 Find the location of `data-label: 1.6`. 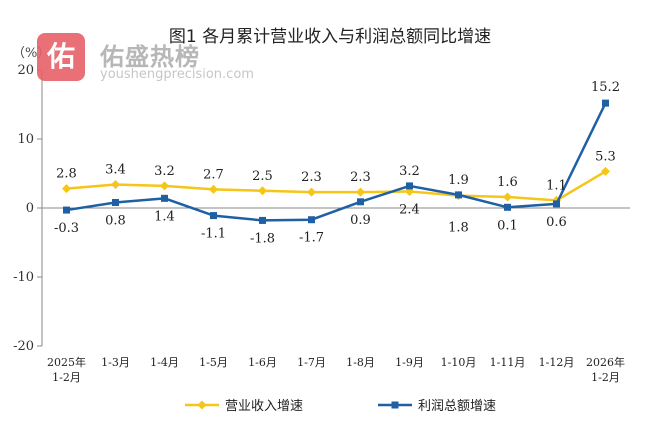

data-label: 1.6 is located at coordinates (507, 182).